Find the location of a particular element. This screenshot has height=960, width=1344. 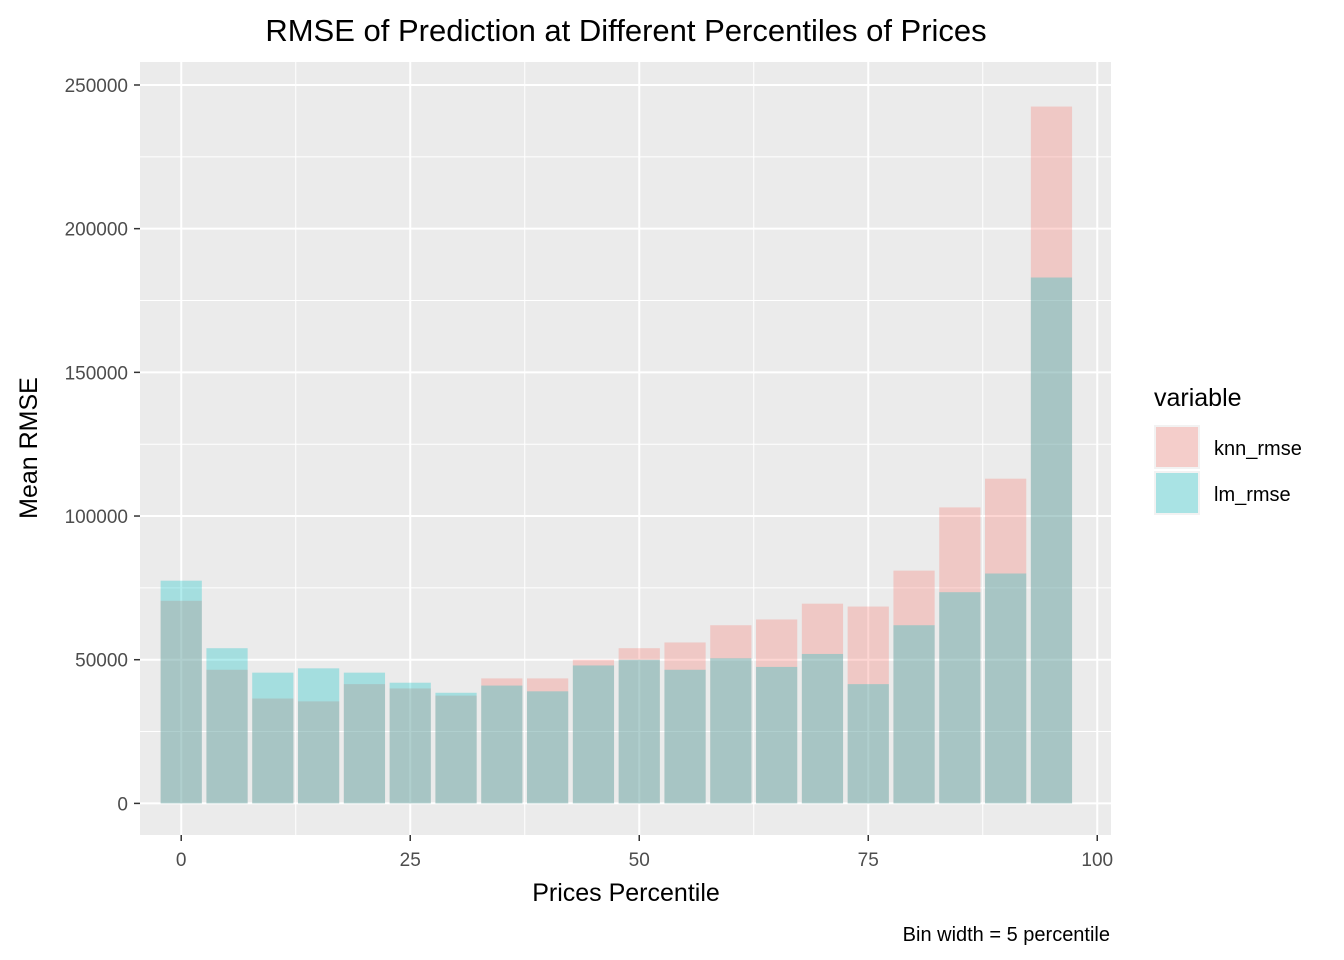

x-tick-label: 100 is located at coordinates (1097, 860).